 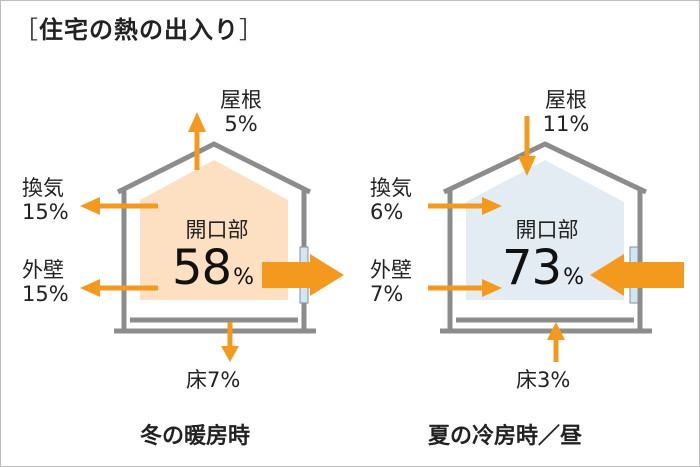 What do you see at coordinates (543, 380) in the screenshot?
I see `summer-floor-label: 床3%` at bounding box center [543, 380].